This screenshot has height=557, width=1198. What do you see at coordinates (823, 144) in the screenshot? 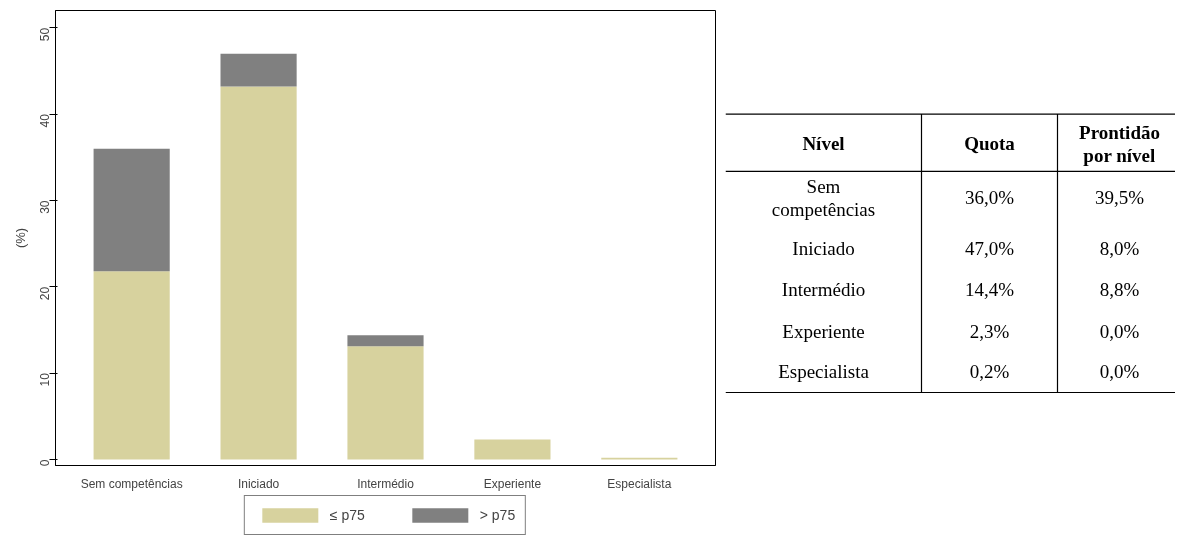
I see `text: Nível` at bounding box center [823, 144].